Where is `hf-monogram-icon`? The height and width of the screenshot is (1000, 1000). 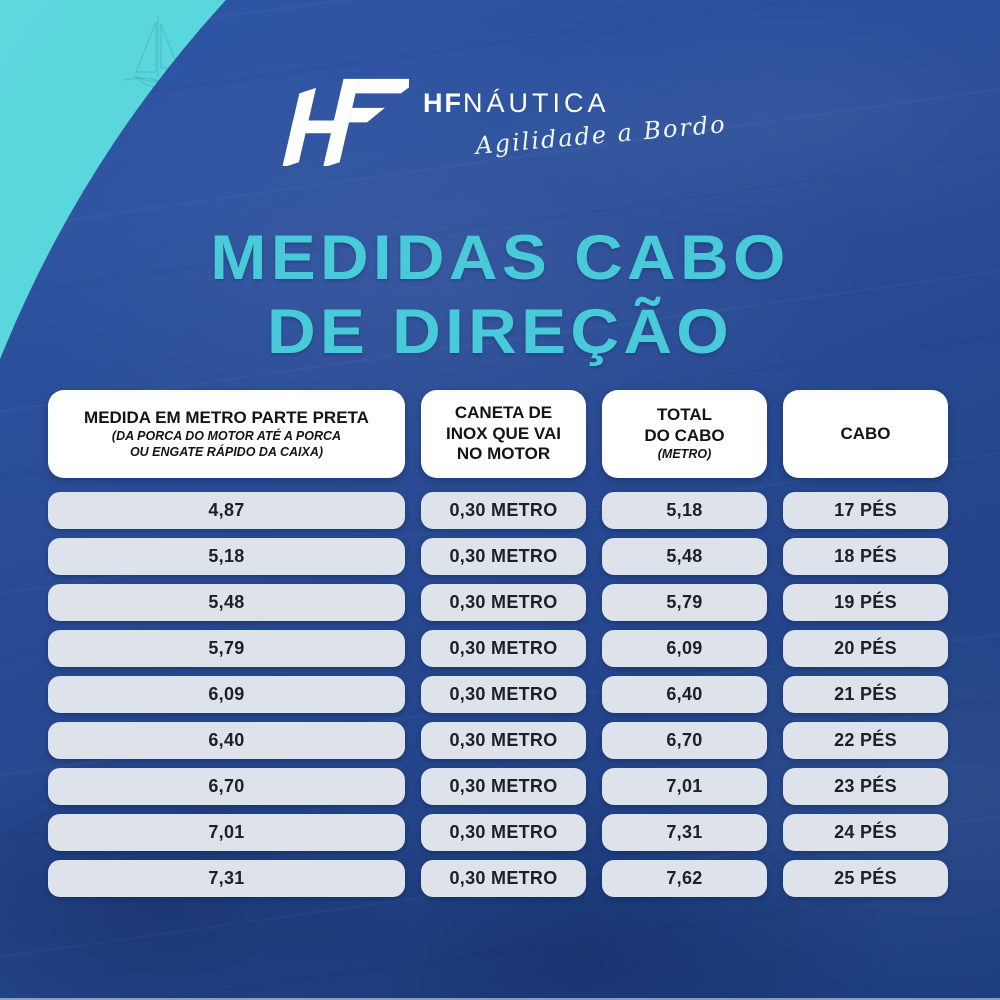 hf-monogram-icon is located at coordinates (346, 122).